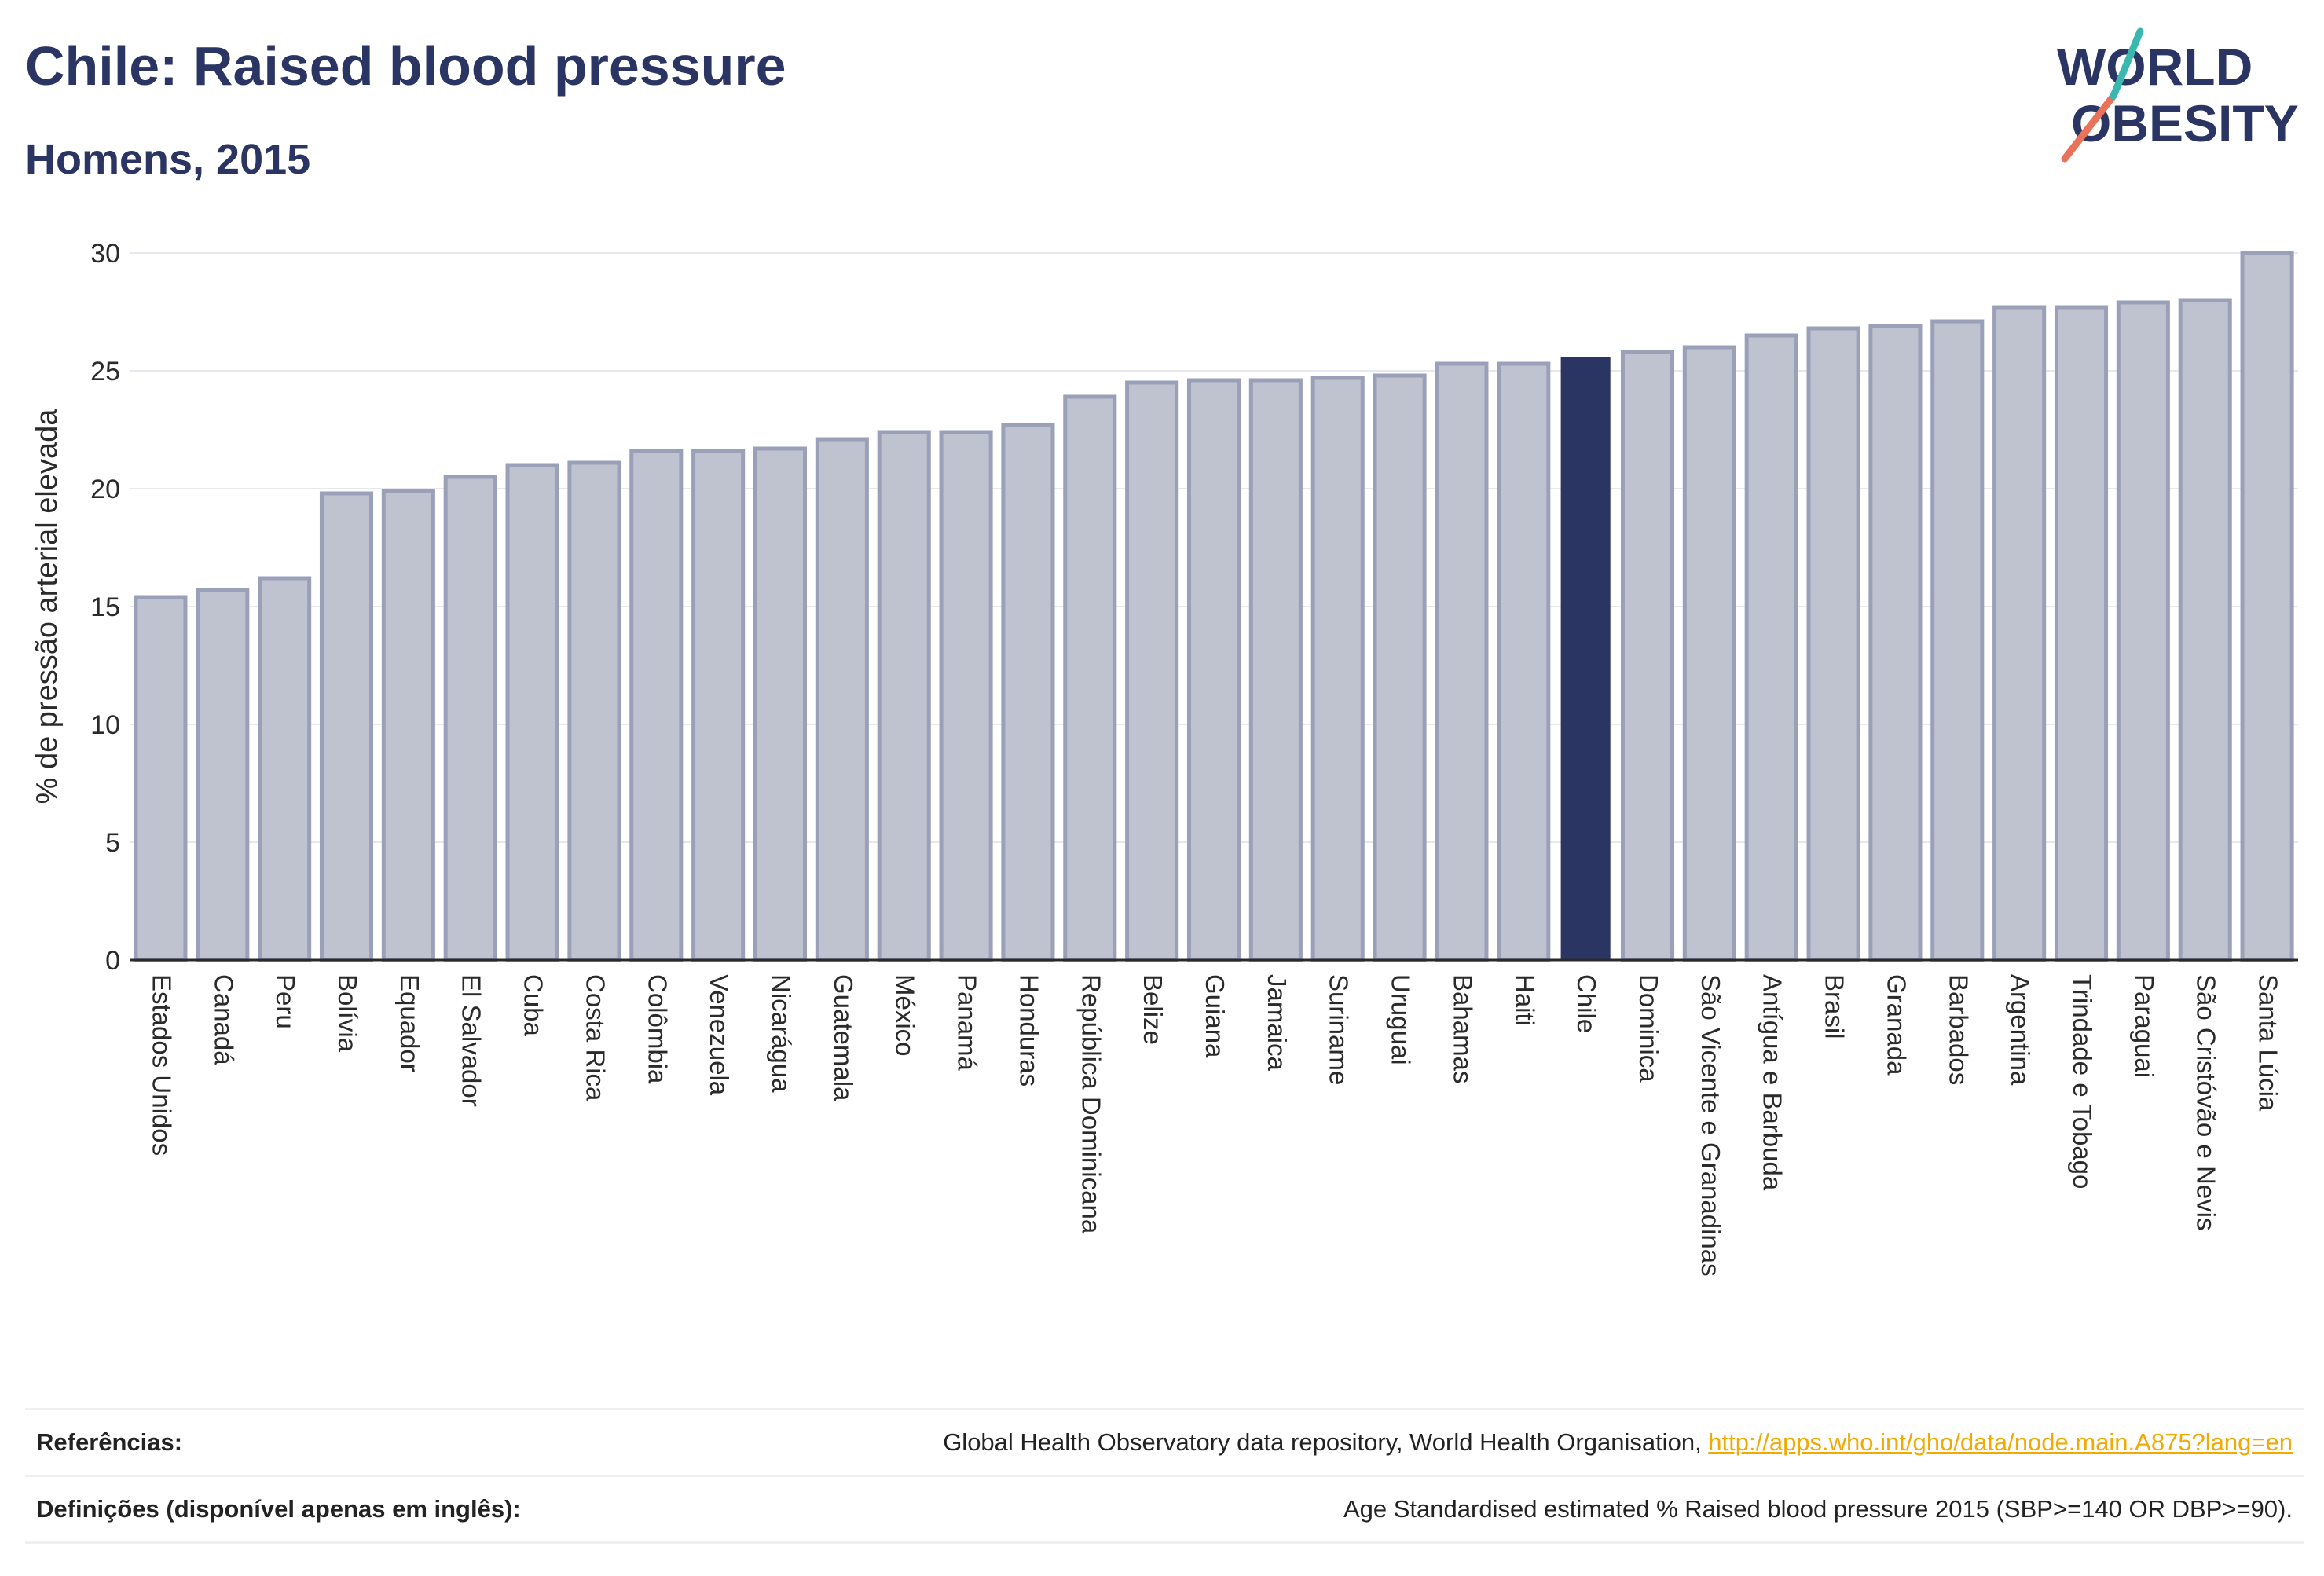 The width and height of the screenshot is (2324, 1576). Describe the element at coordinates (1462, 1028) in the screenshot. I see `x-category-label: Bahamas` at that location.